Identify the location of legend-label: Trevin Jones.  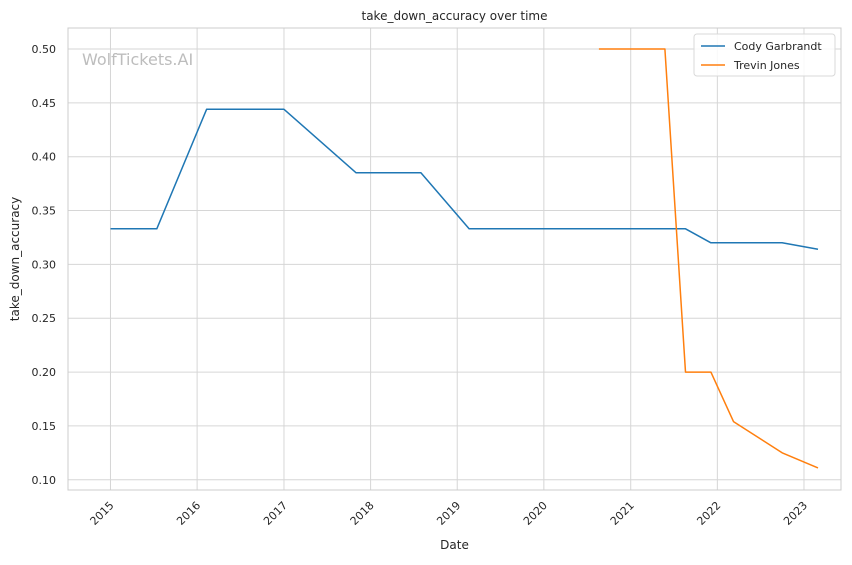
(766, 65).